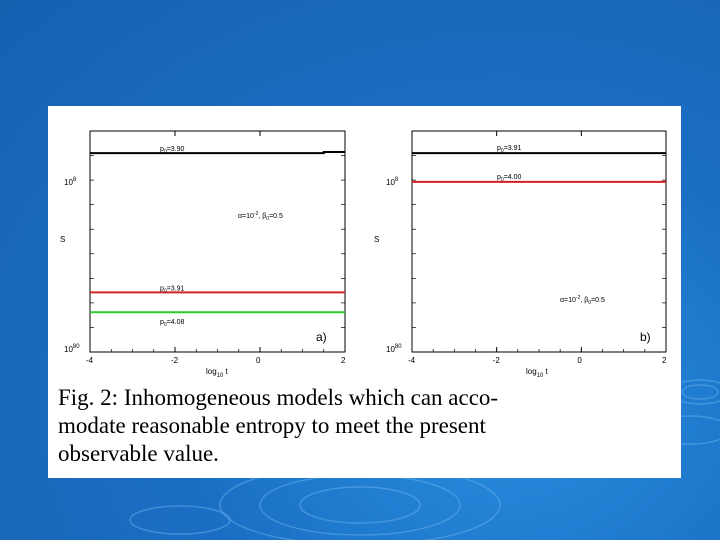 This screenshot has width=720, height=540. What do you see at coordinates (138, 453) in the screenshot?
I see `caption-line: observable value.` at bounding box center [138, 453].